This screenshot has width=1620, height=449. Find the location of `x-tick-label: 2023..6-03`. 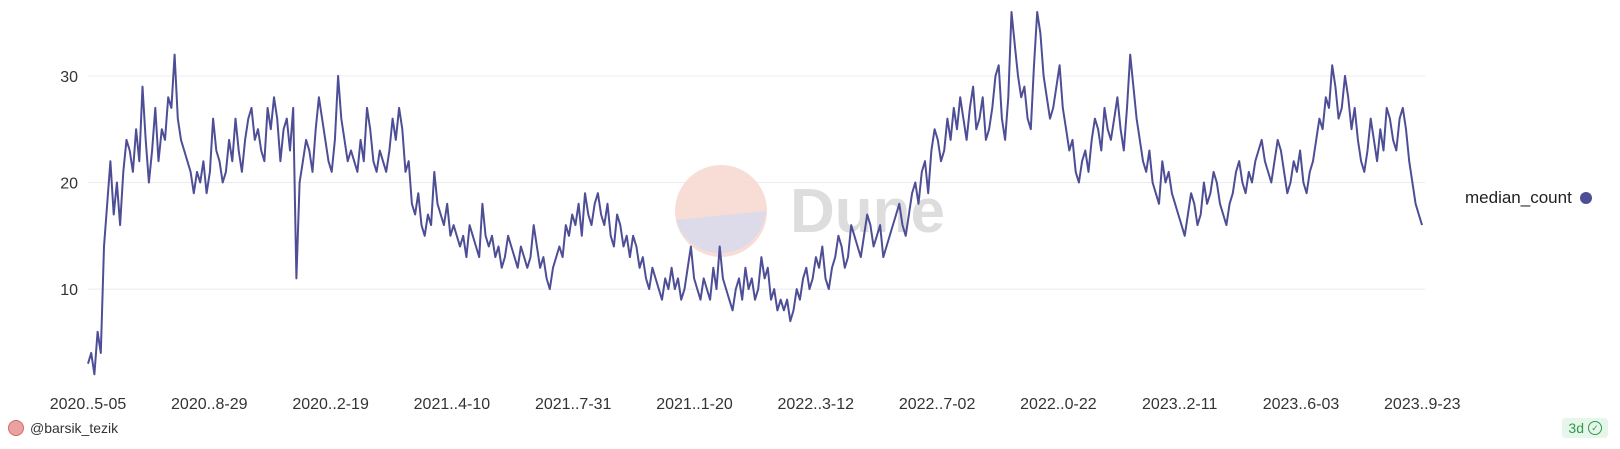

x-tick-label: 2023..6-03 is located at coordinates (1301, 404).